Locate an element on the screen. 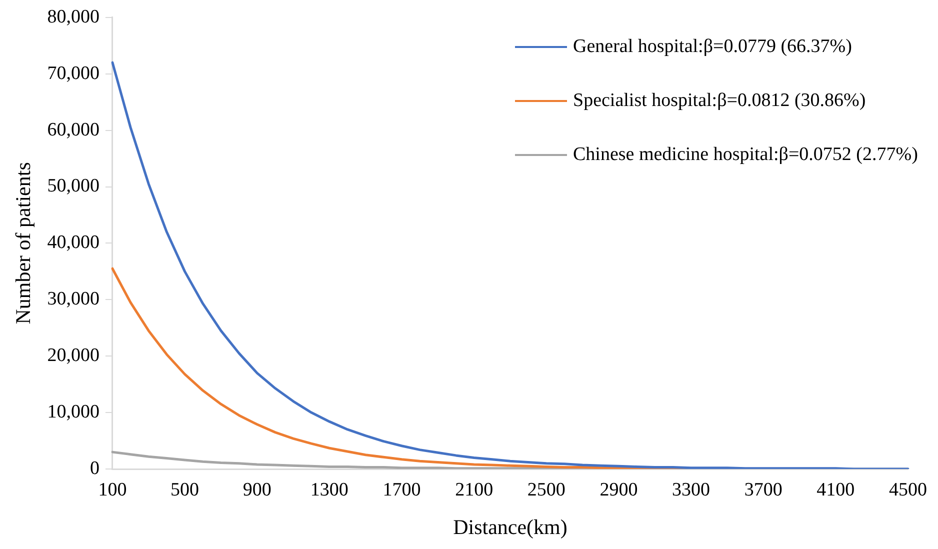 The height and width of the screenshot is (549, 938). y-tick-label: 0 is located at coordinates (95, 468).